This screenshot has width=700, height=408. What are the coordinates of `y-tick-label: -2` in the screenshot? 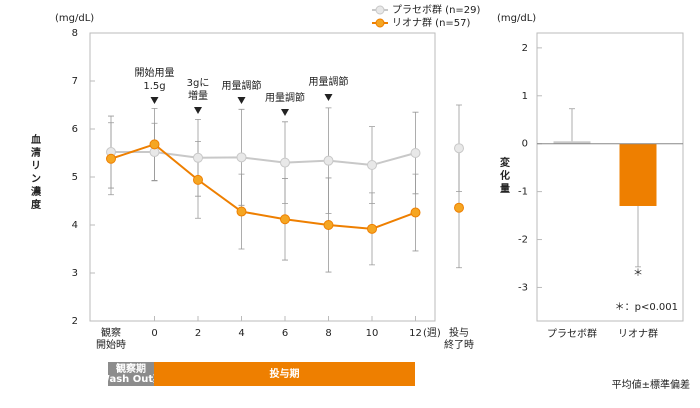 It's located at (523, 240).